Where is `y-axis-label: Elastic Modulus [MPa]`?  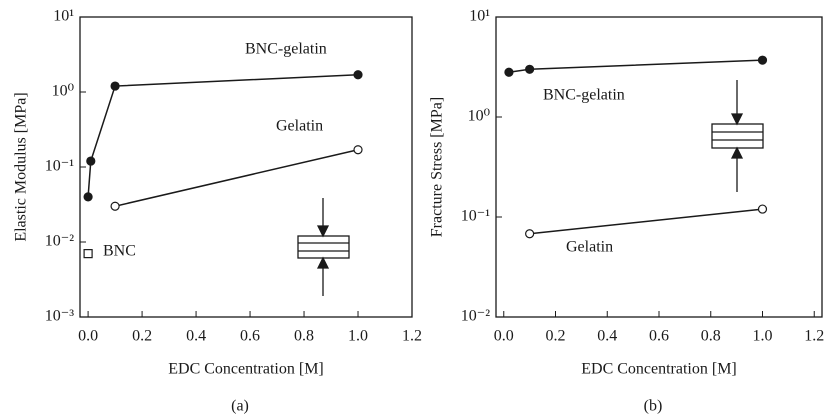 y-axis-label: Elastic Modulus [MPa] is located at coordinates (21, 166).